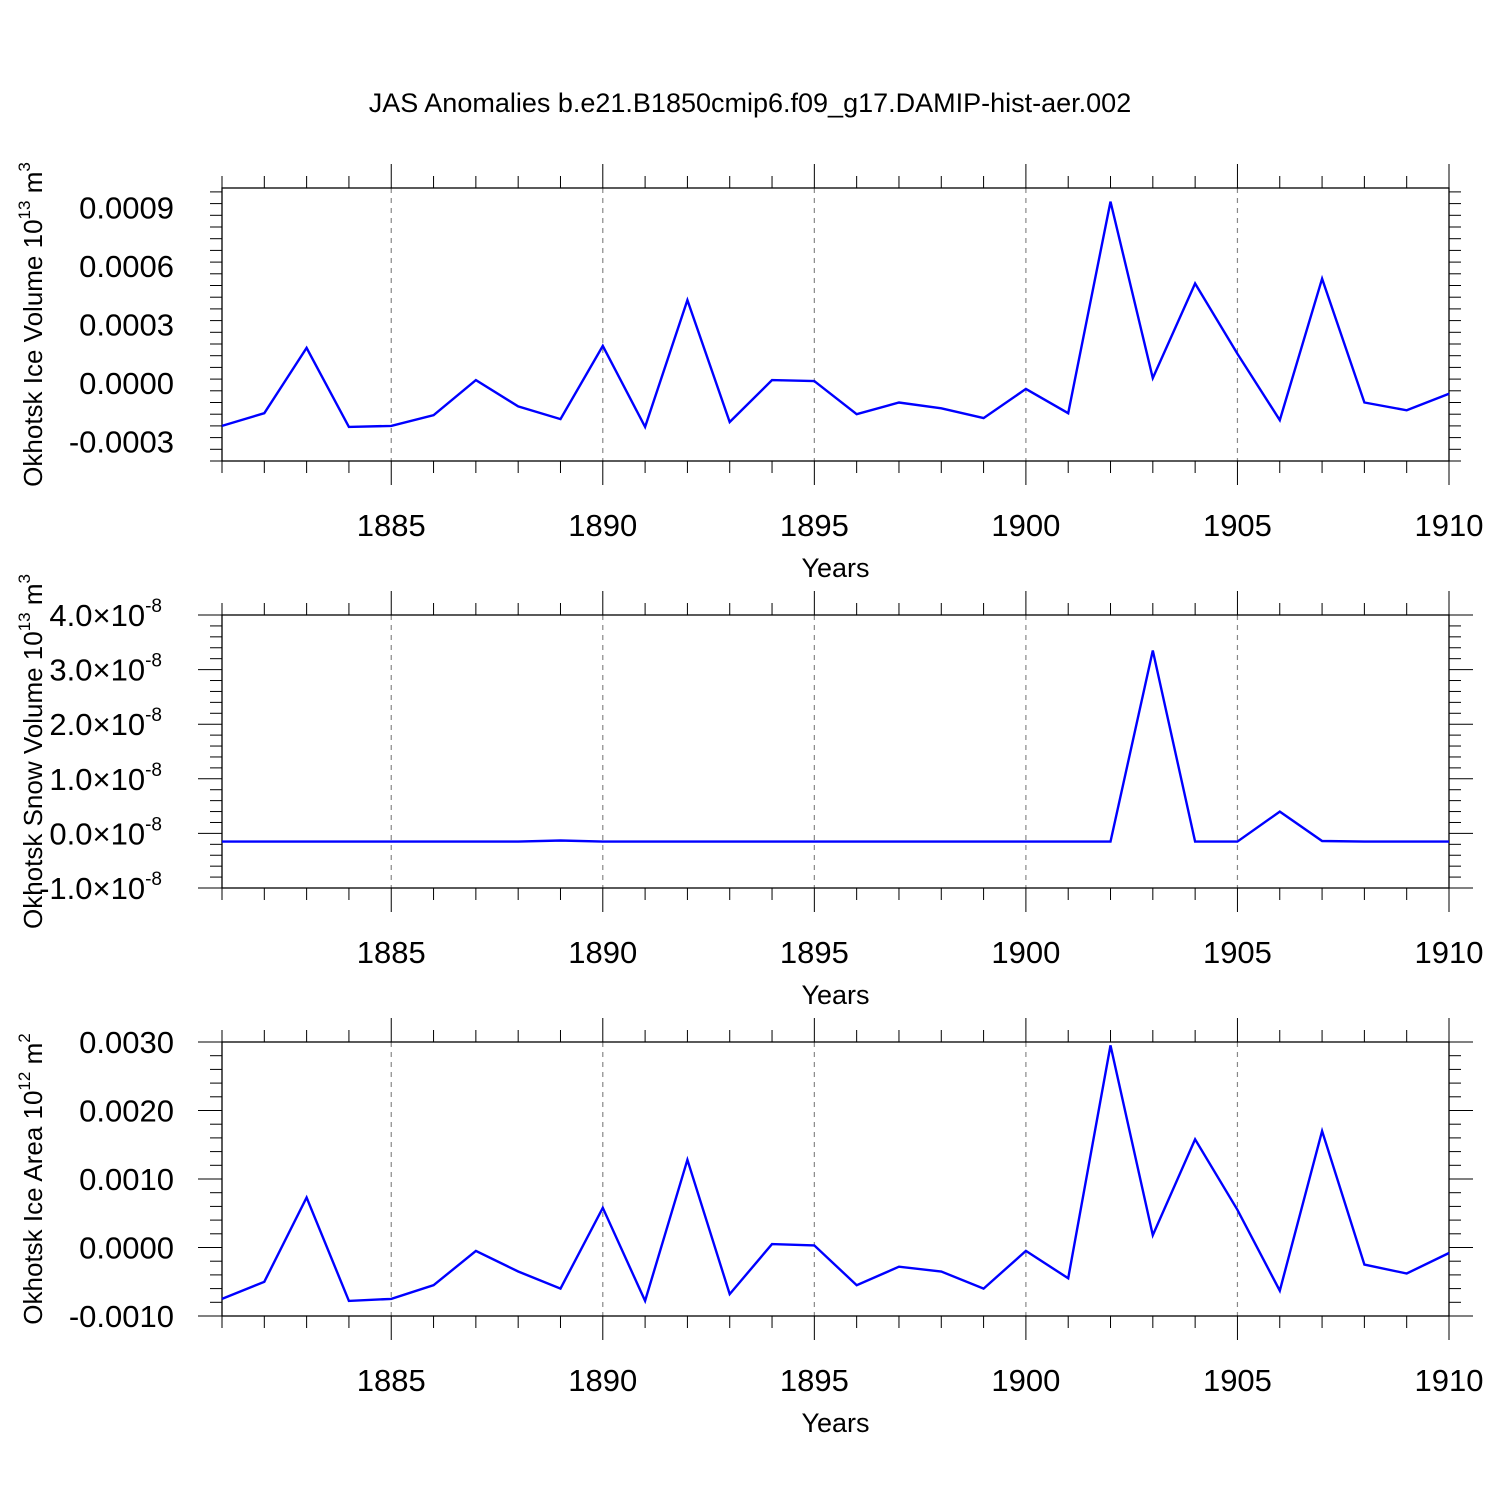 The height and width of the screenshot is (1505, 1500). I want to click on y-tick-label: -0.0003, so click(121, 442).